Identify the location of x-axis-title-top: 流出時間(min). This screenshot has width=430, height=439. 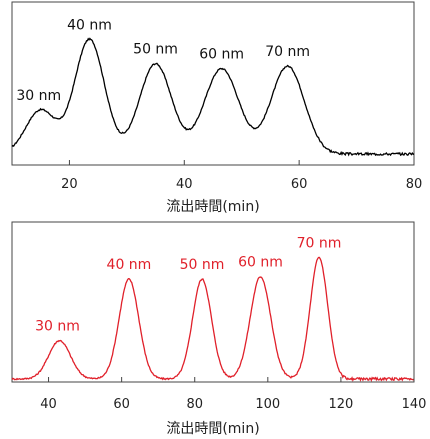
(212, 207).